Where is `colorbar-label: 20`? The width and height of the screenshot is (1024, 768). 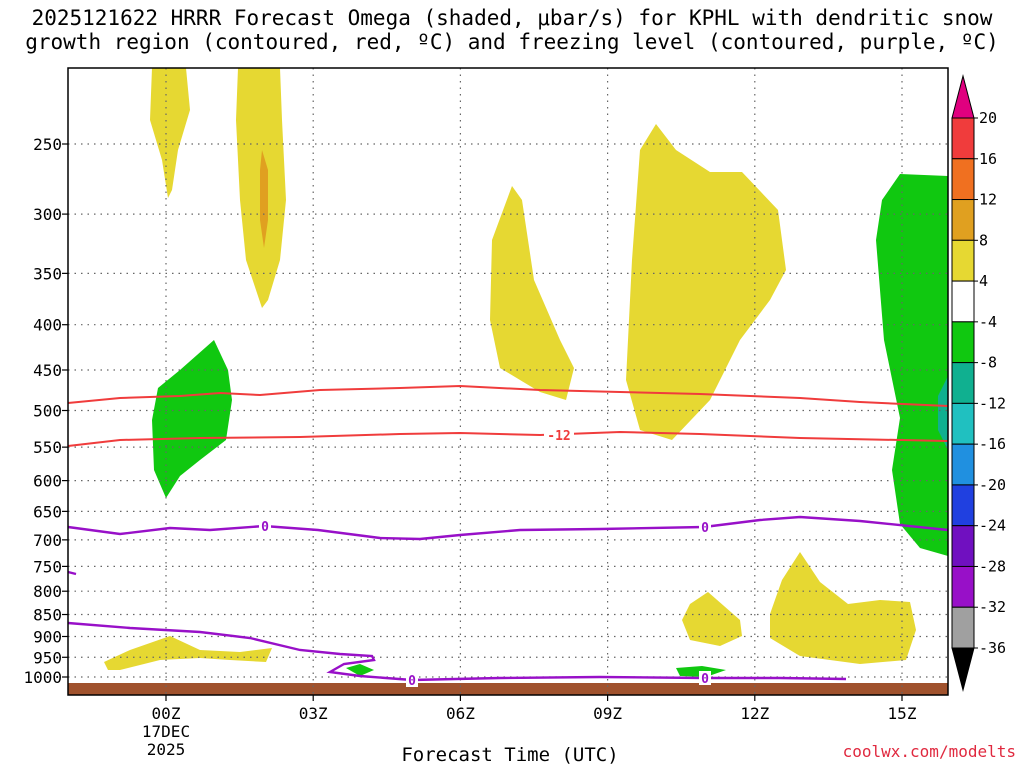
colorbar-label: 20 is located at coordinates (988, 118).